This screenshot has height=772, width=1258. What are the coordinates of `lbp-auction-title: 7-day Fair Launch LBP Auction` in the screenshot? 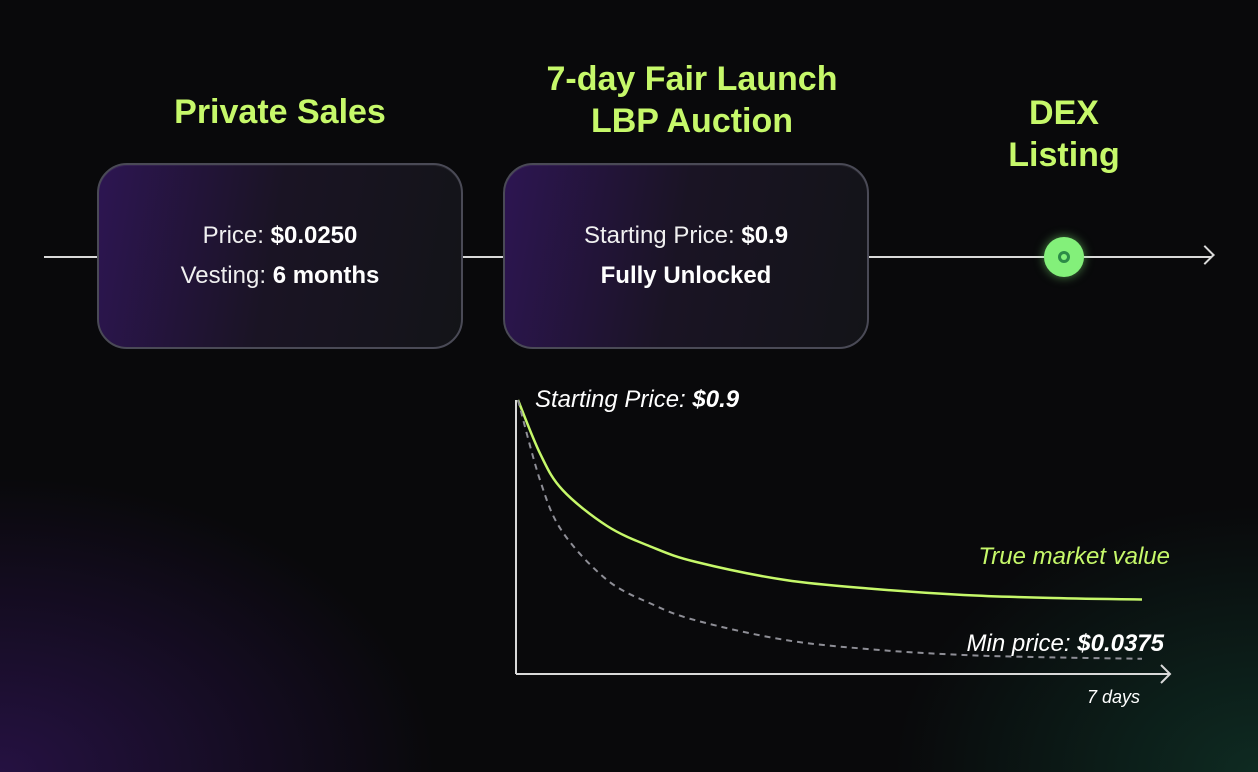 It's located at (692, 100).